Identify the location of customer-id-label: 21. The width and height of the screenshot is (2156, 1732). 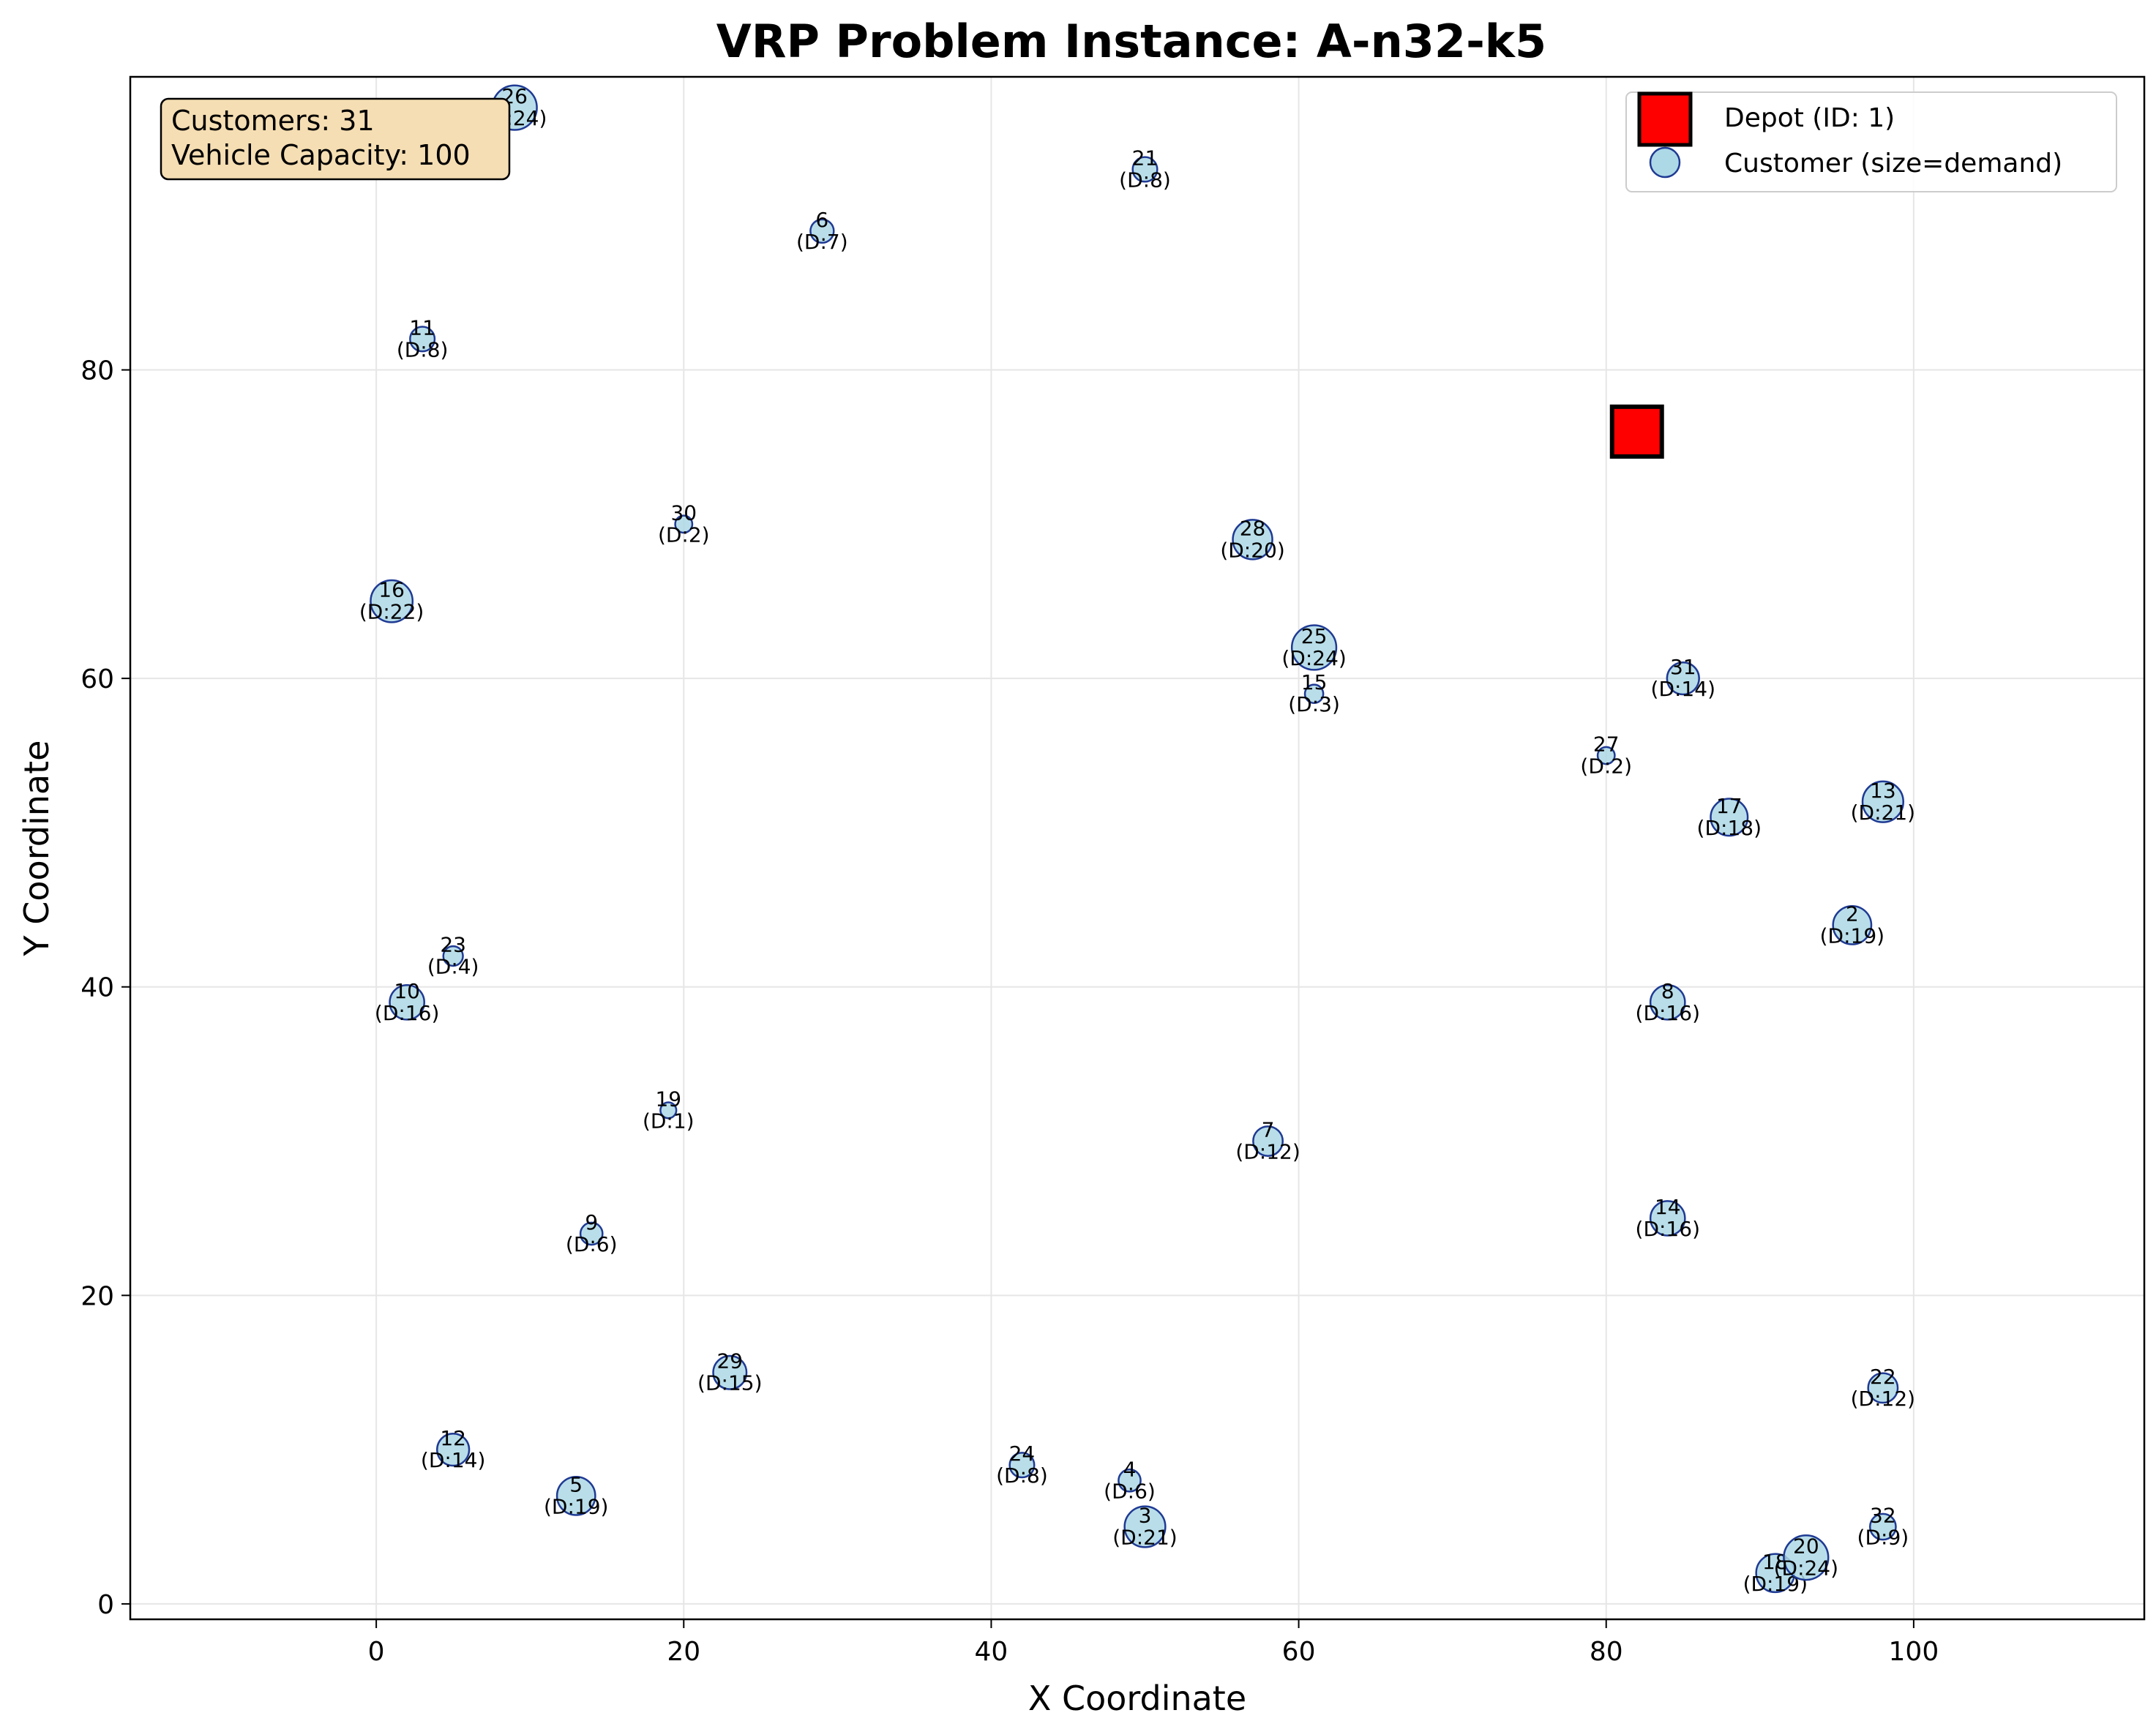
(1145, 158).